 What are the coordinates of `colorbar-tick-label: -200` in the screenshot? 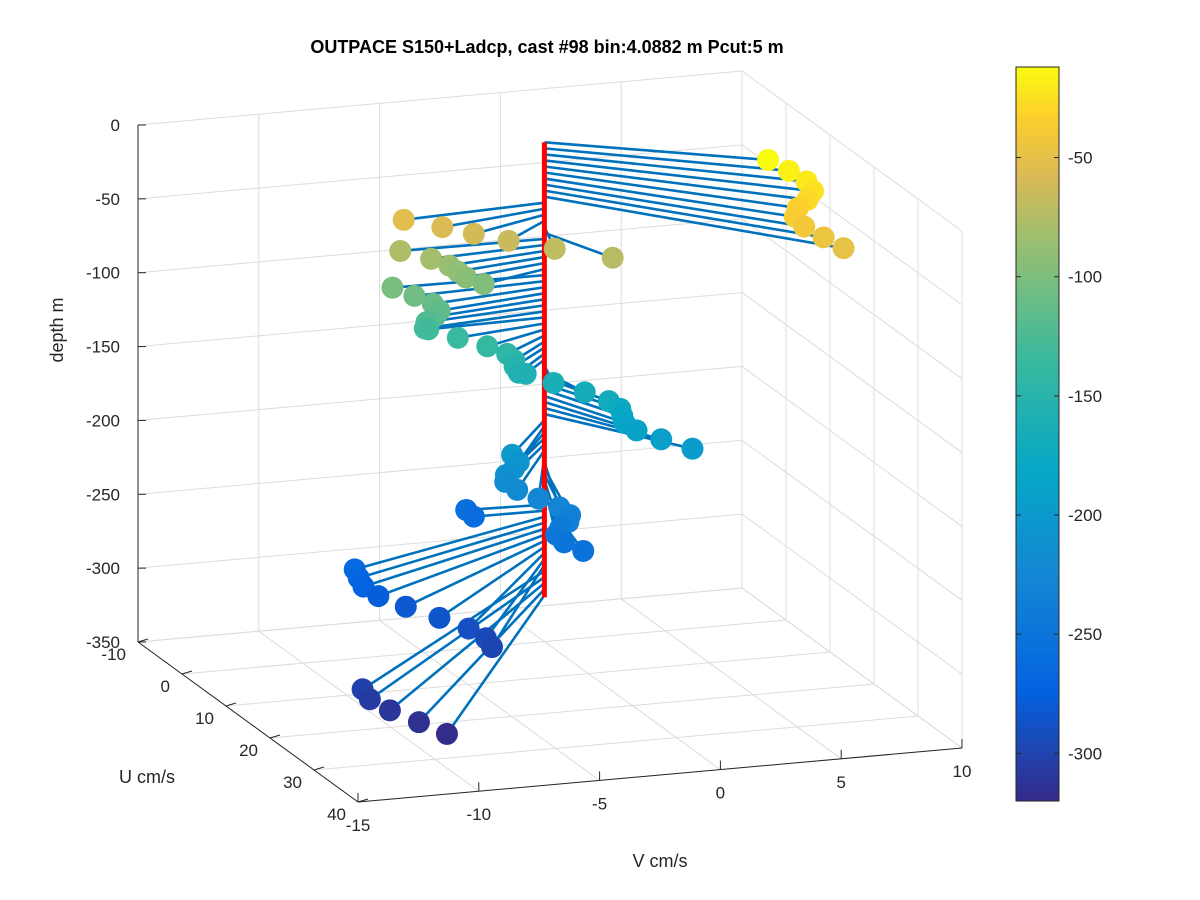 It's located at (1085, 515).